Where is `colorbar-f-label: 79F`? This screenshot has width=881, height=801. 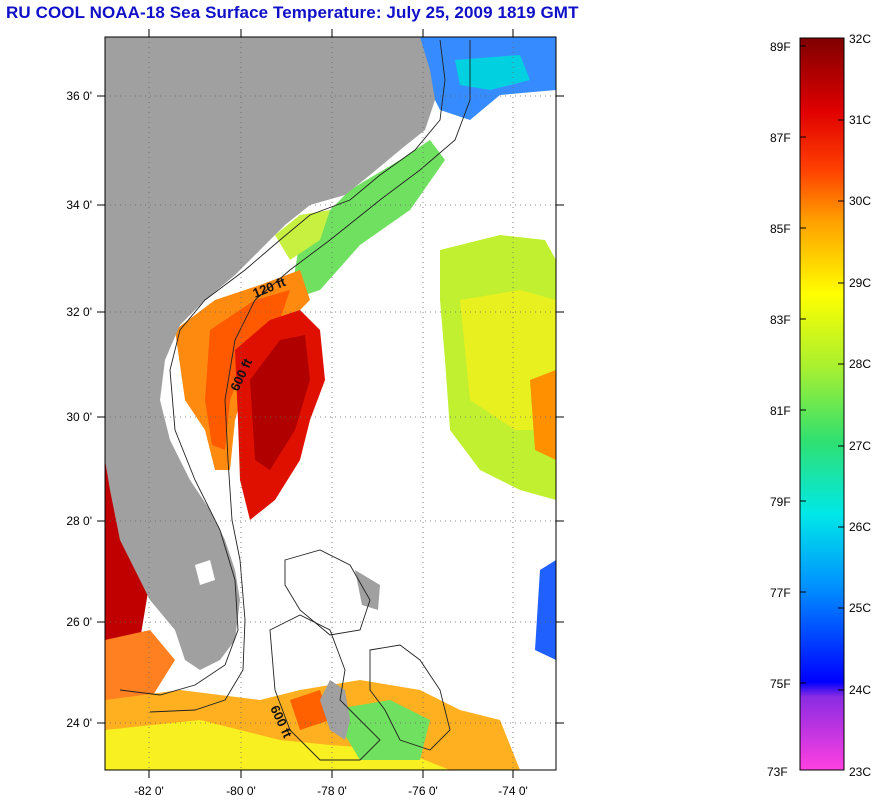
colorbar-f-label: 79F is located at coordinates (780, 502).